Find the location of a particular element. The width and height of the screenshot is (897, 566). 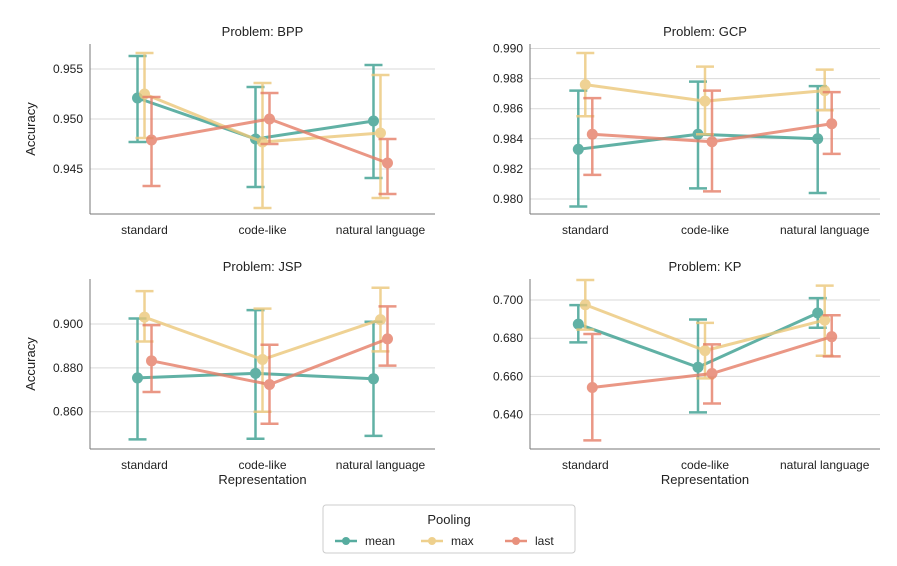

y-tick-label: 0.986 is located at coordinates (508, 109).